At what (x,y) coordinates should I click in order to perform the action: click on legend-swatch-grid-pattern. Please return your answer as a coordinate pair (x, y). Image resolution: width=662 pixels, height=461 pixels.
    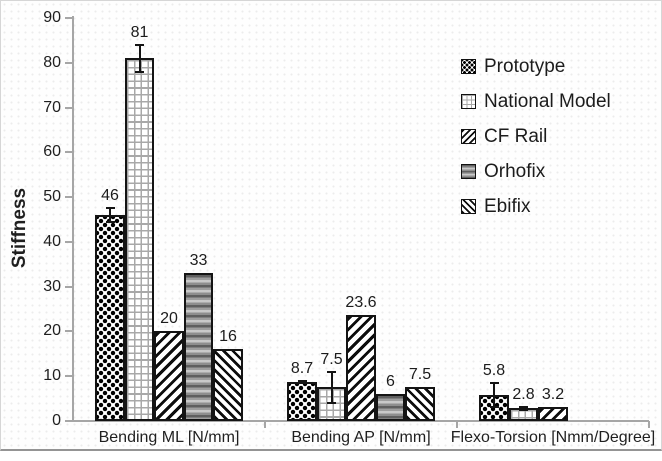
    Looking at the image, I should click on (468, 101).